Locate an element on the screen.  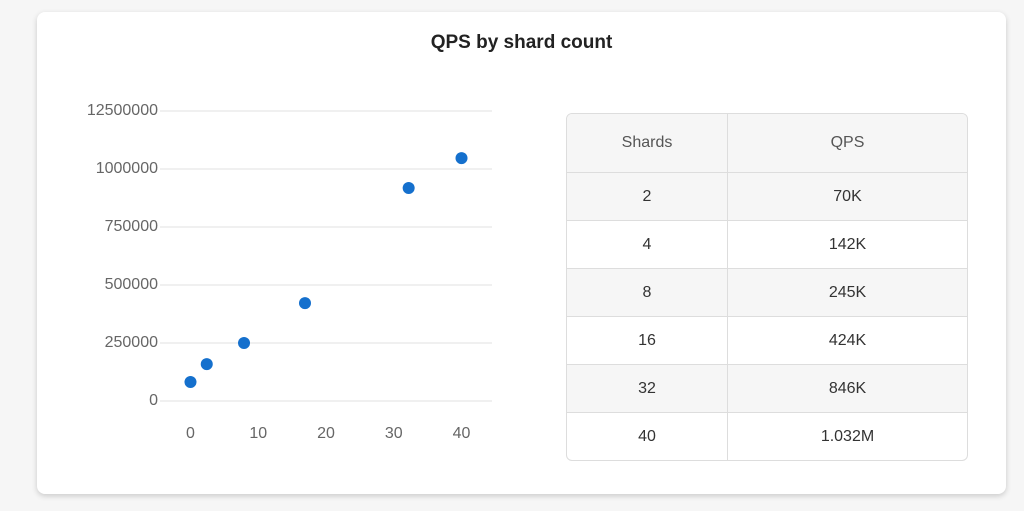
x-tick-label: 30 is located at coordinates (394, 433).